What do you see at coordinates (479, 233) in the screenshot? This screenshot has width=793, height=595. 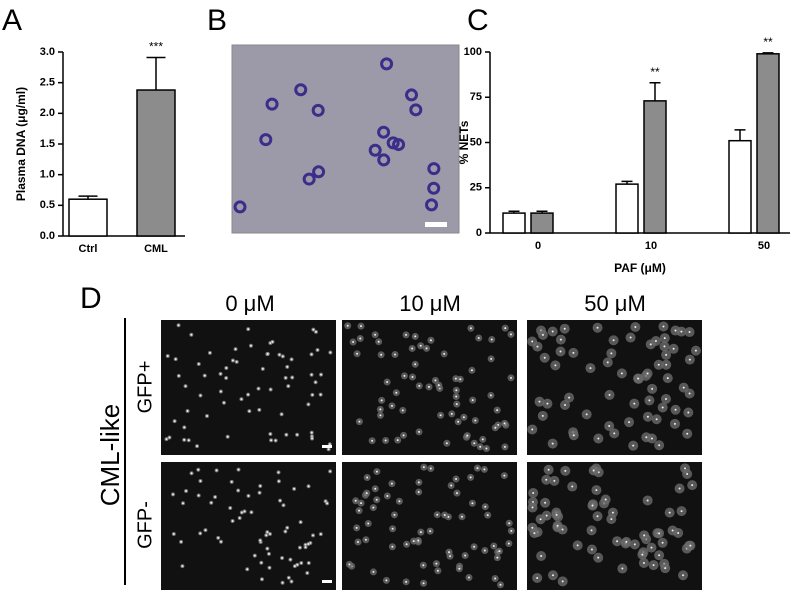 I see `y-tick-label: 0` at bounding box center [479, 233].